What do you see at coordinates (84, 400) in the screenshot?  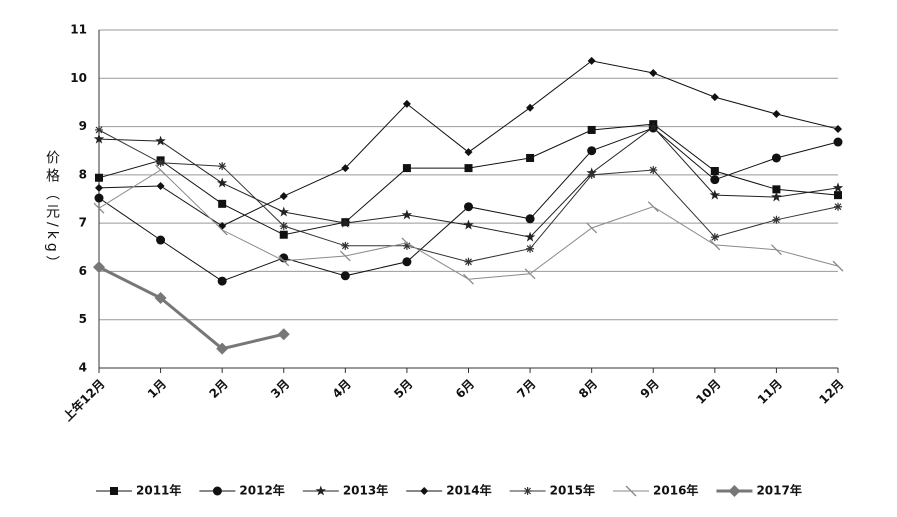 I see `x-tick-label: 上年12月` at bounding box center [84, 400].